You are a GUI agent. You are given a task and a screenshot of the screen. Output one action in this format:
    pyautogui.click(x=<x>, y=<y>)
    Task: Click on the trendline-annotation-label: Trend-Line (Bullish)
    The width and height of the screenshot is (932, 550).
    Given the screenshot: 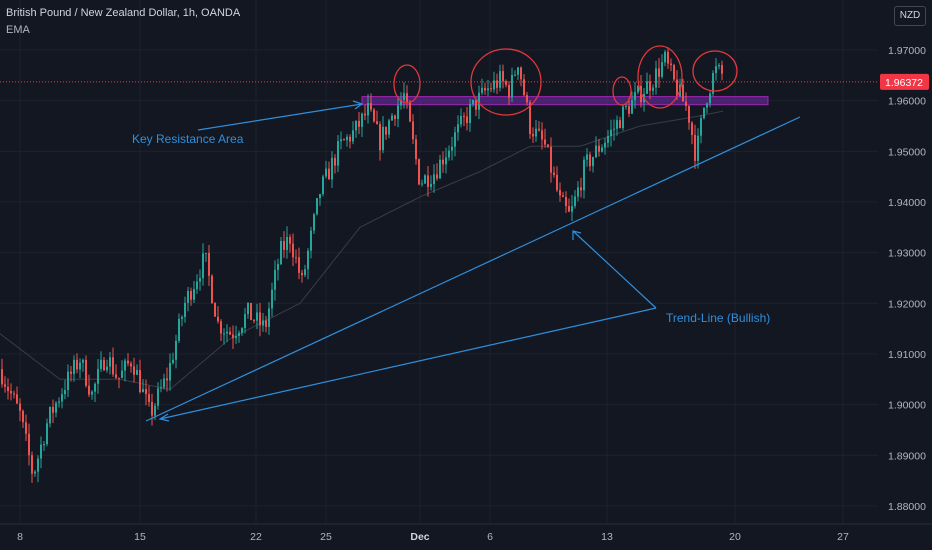 What is the action you would take?
    pyautogui.click(x=718, y=318)
    